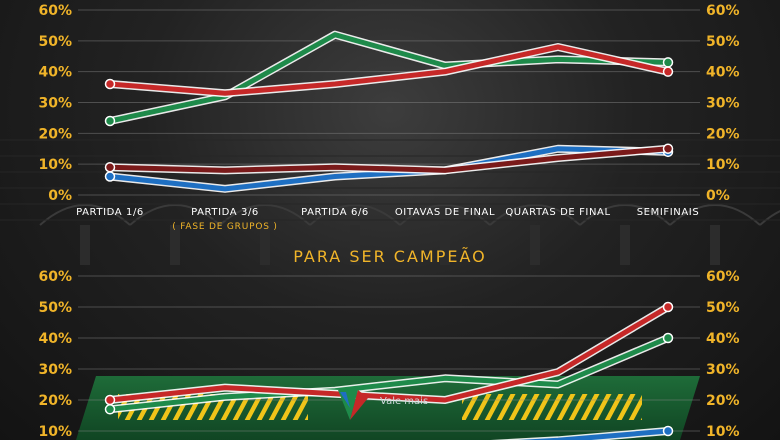 The image size is (780, 440). Describe the element at coordinates (60, 196) in the screenshot. I see `y-tick-label-left: 0%` at that location.